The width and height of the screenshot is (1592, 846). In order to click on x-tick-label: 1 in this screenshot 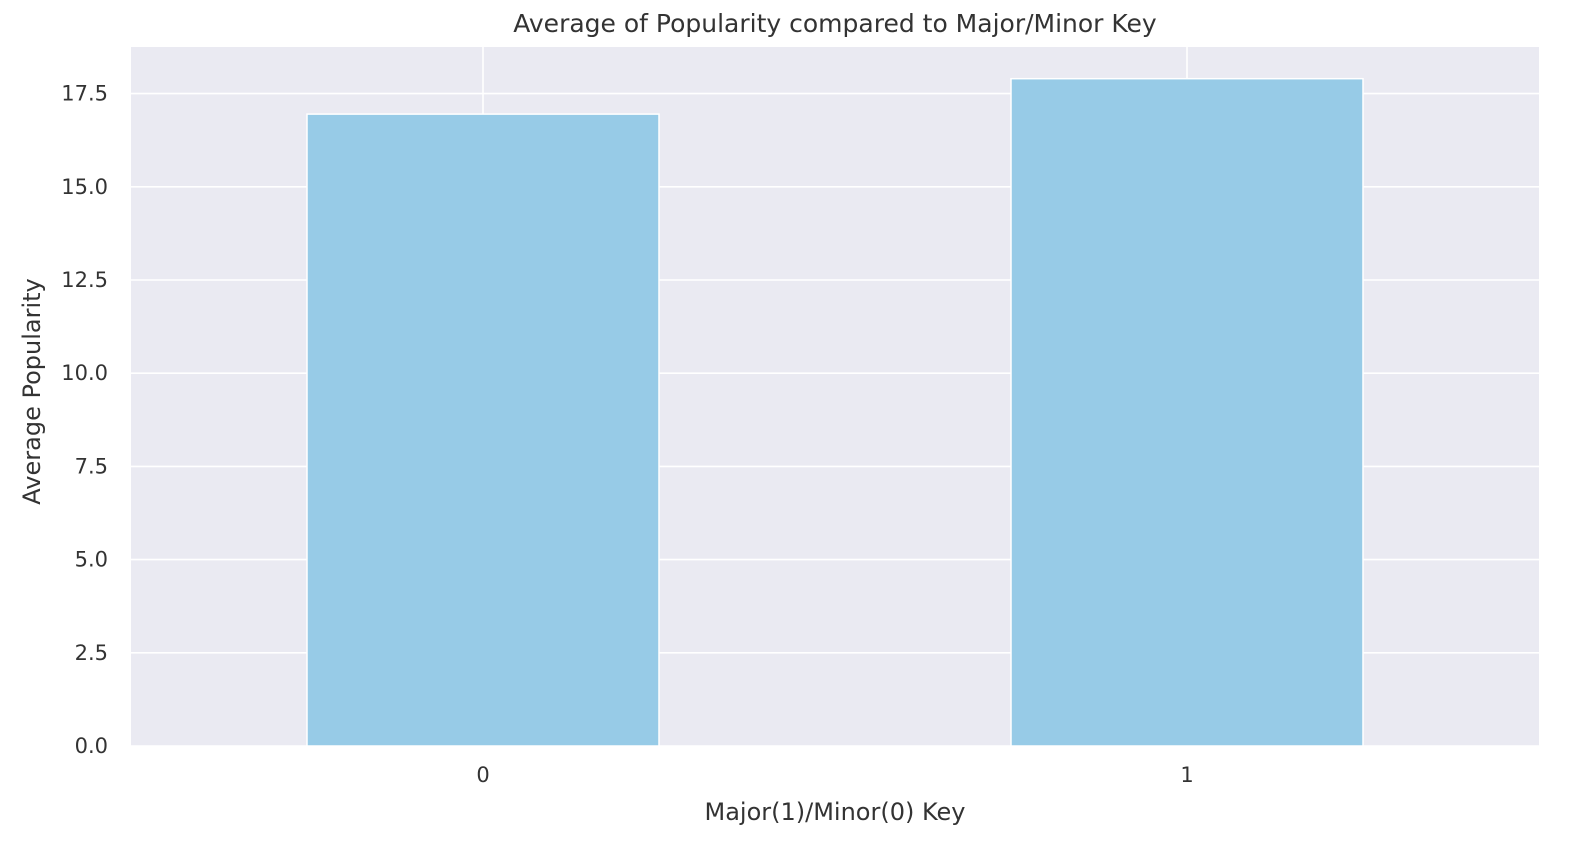, I will do `click(1186, 775)`.